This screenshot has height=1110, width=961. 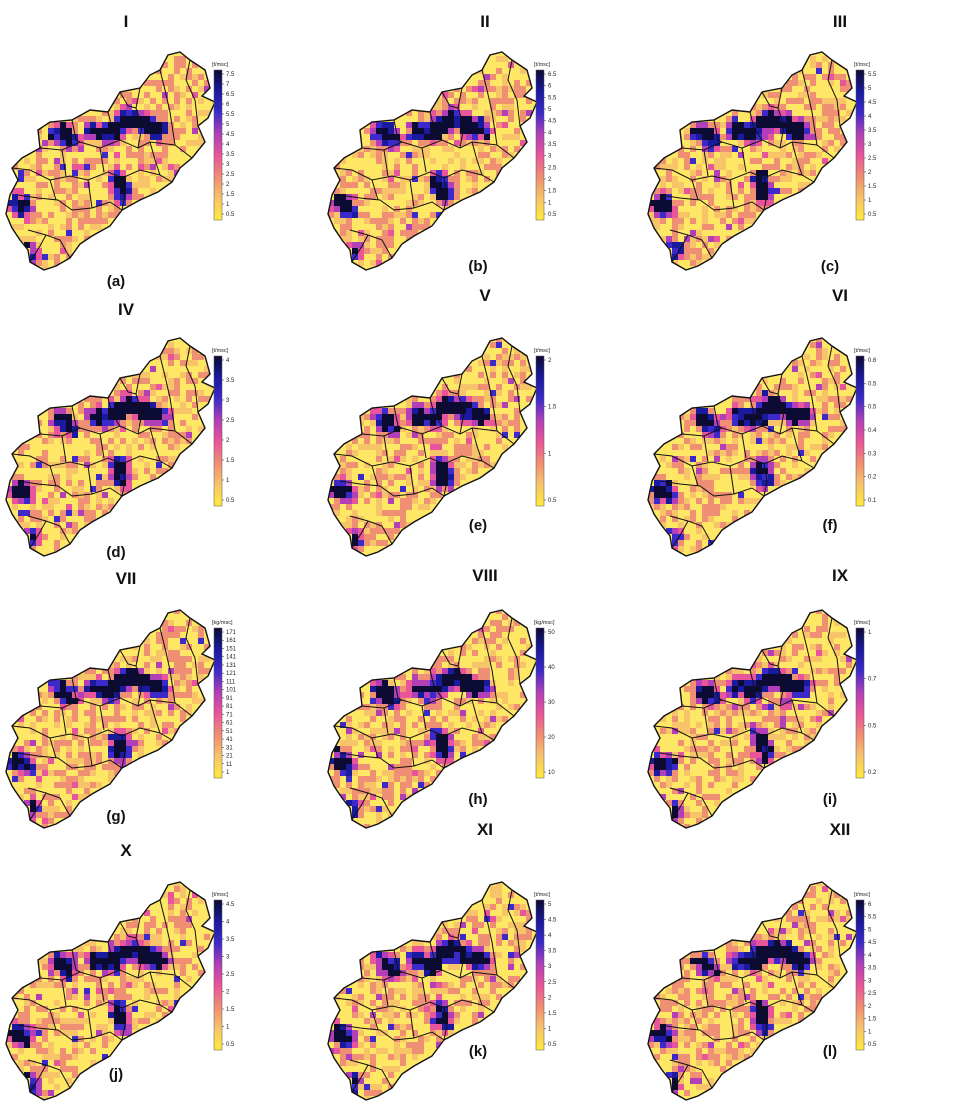 I want to click on map-area, so click(x=110, y=447).